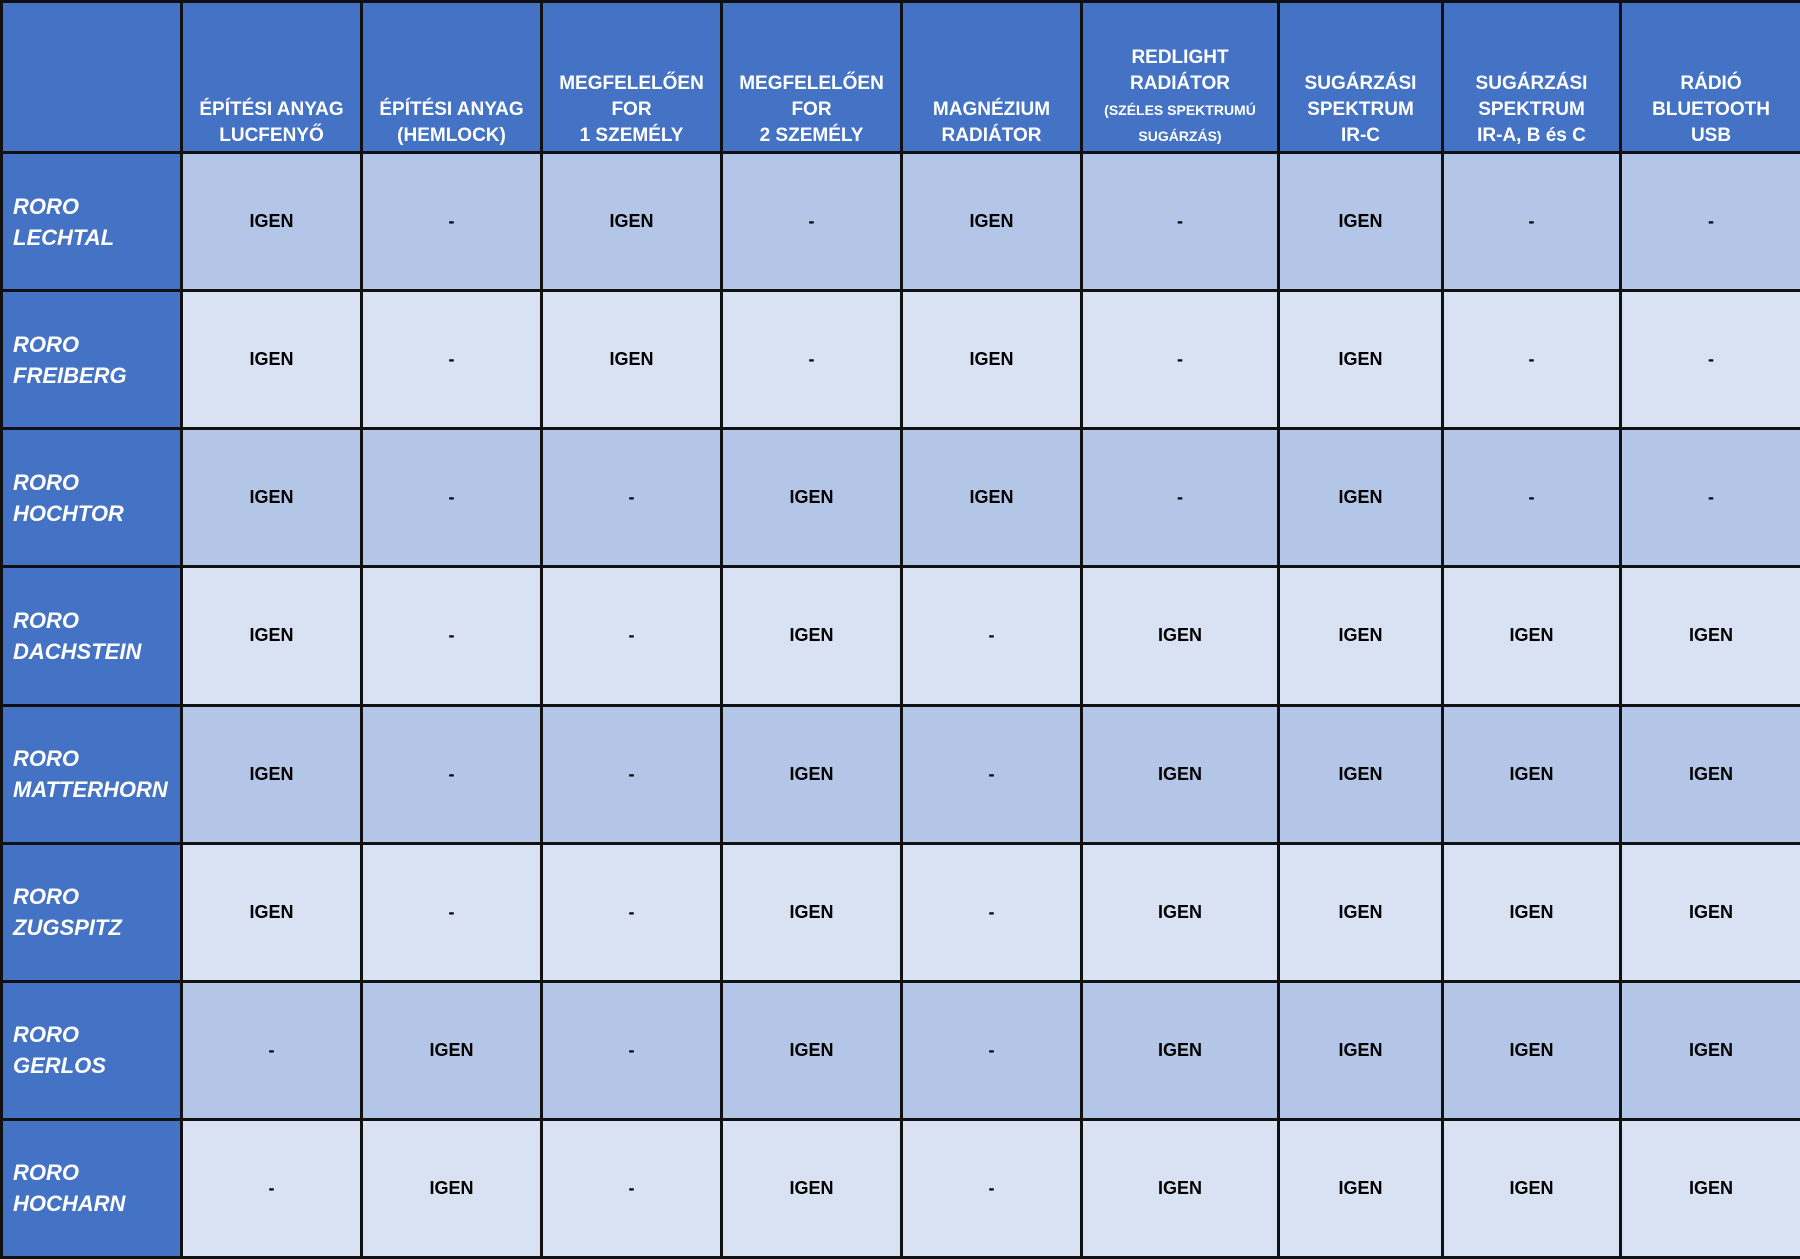  What do you see at coordinates (1180, 110) in the screenshot?
I see `column-header-line: (SZÉLES SPEKTRUMÚ` at bounding box center [1180, 110].